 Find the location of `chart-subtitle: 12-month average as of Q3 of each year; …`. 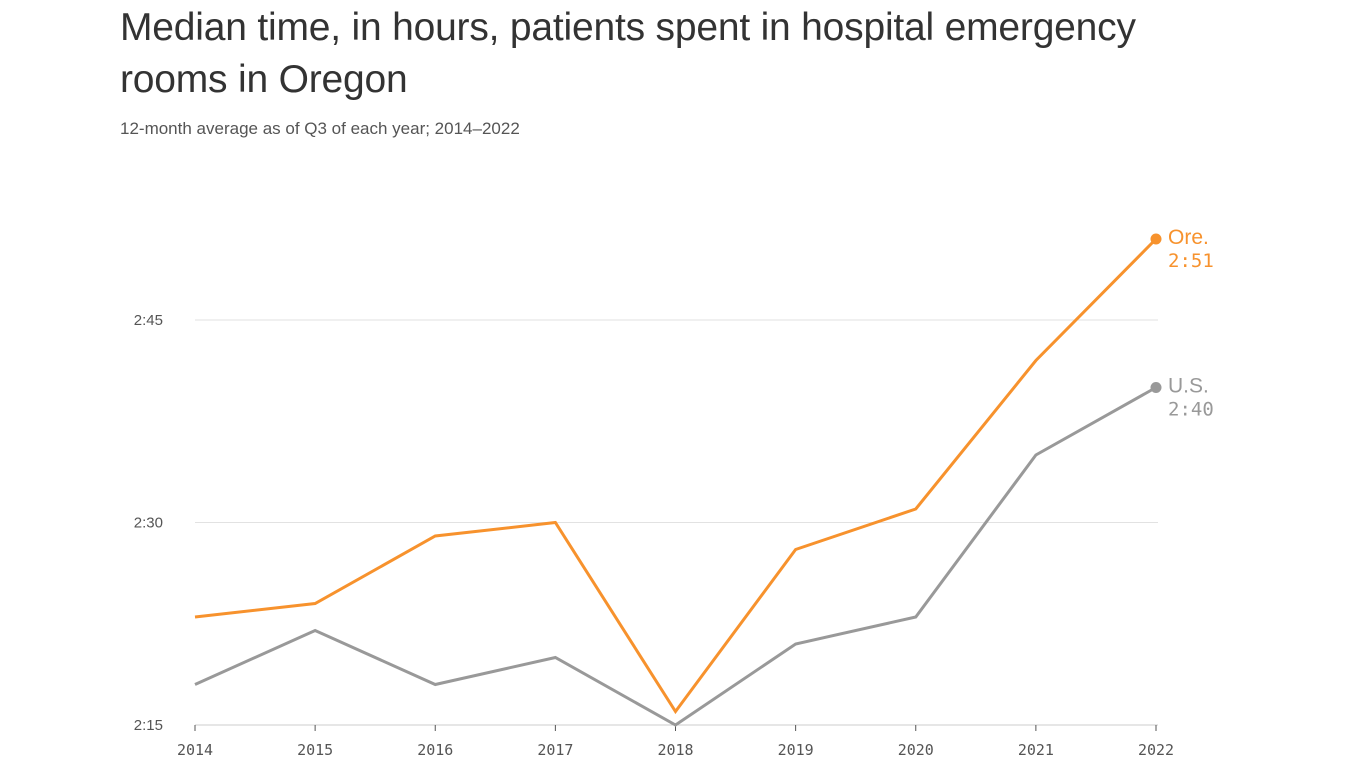

chart-subtitle: 12-month average as of Q3 of each year; … is located at coordinates (320, 128).